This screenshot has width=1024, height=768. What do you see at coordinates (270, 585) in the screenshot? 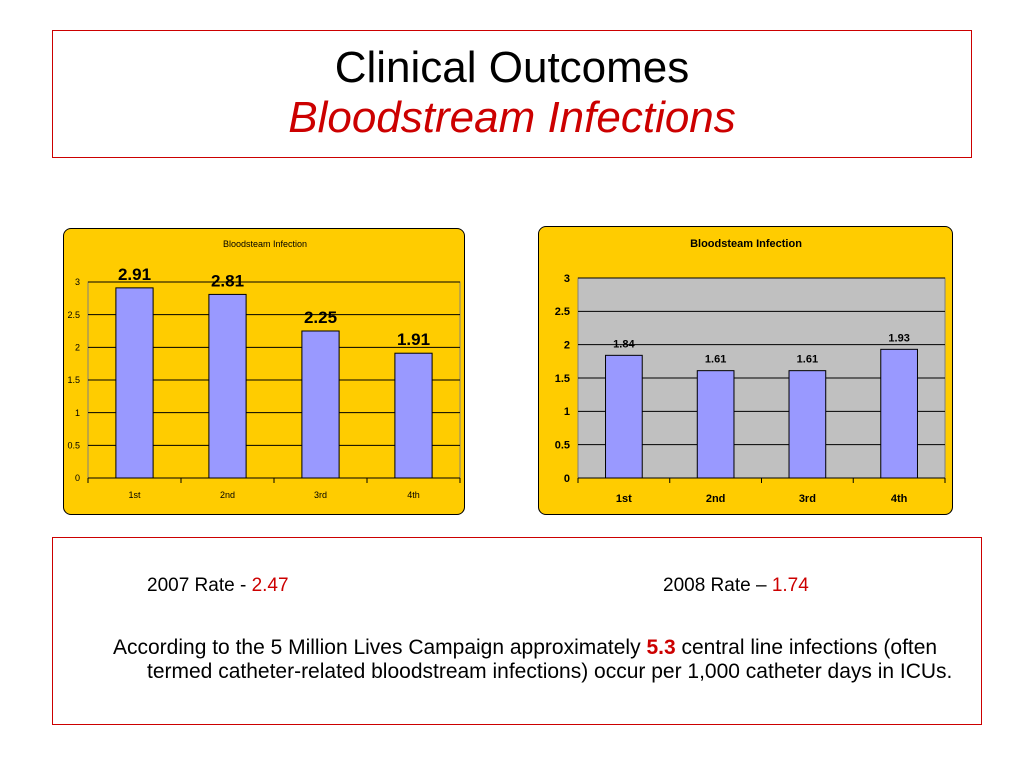
I see `rate-2007-value: 2.47` at bounding box center [270, 585].